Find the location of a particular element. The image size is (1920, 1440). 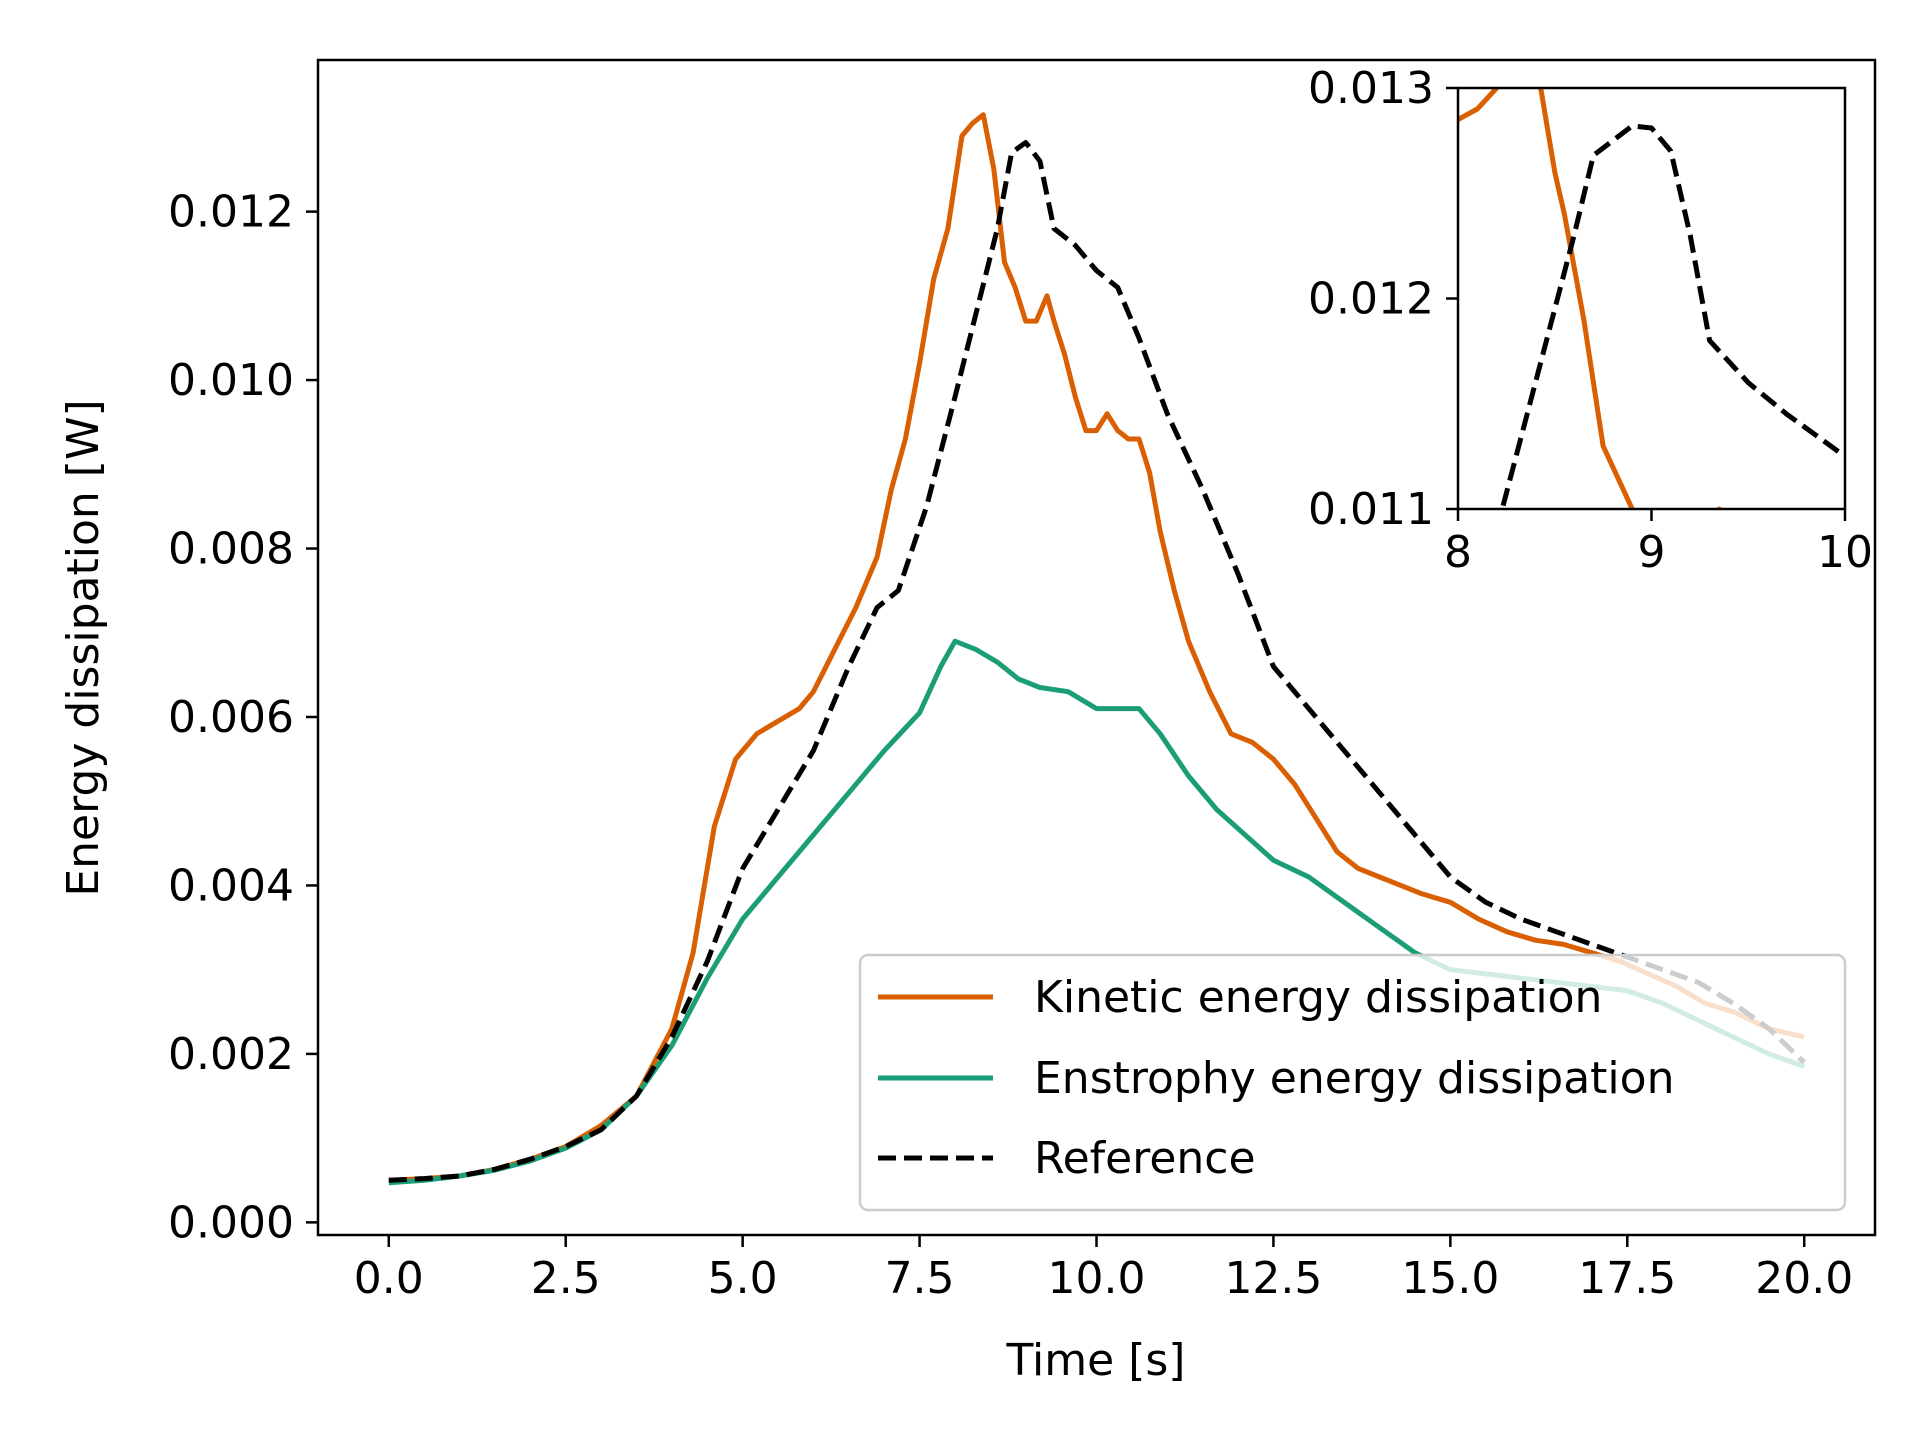

main-y-ticks: 0.000 0.002 0.004 0.006 0.008 0.010 0.012 is located at coordinates (243, 717).